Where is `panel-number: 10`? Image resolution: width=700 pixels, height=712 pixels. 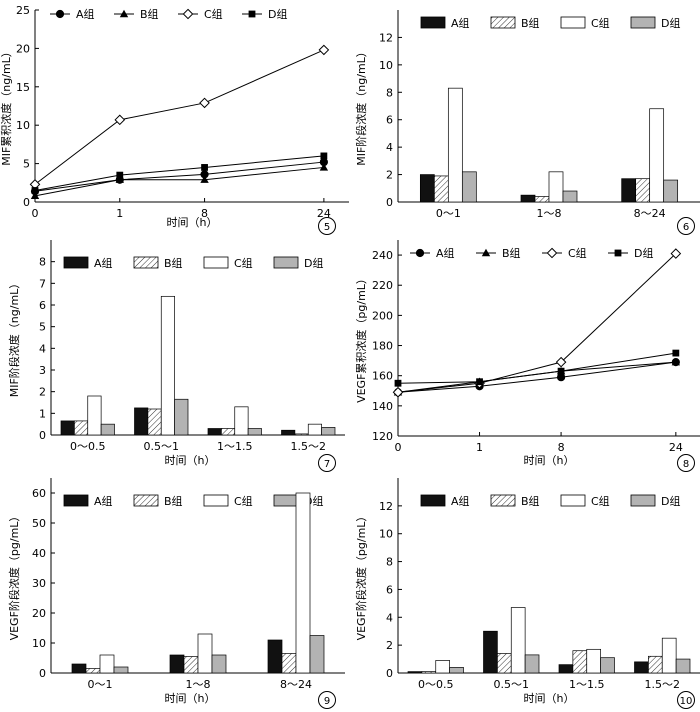 panel-number: 10 is located at coordinates (686, 701).